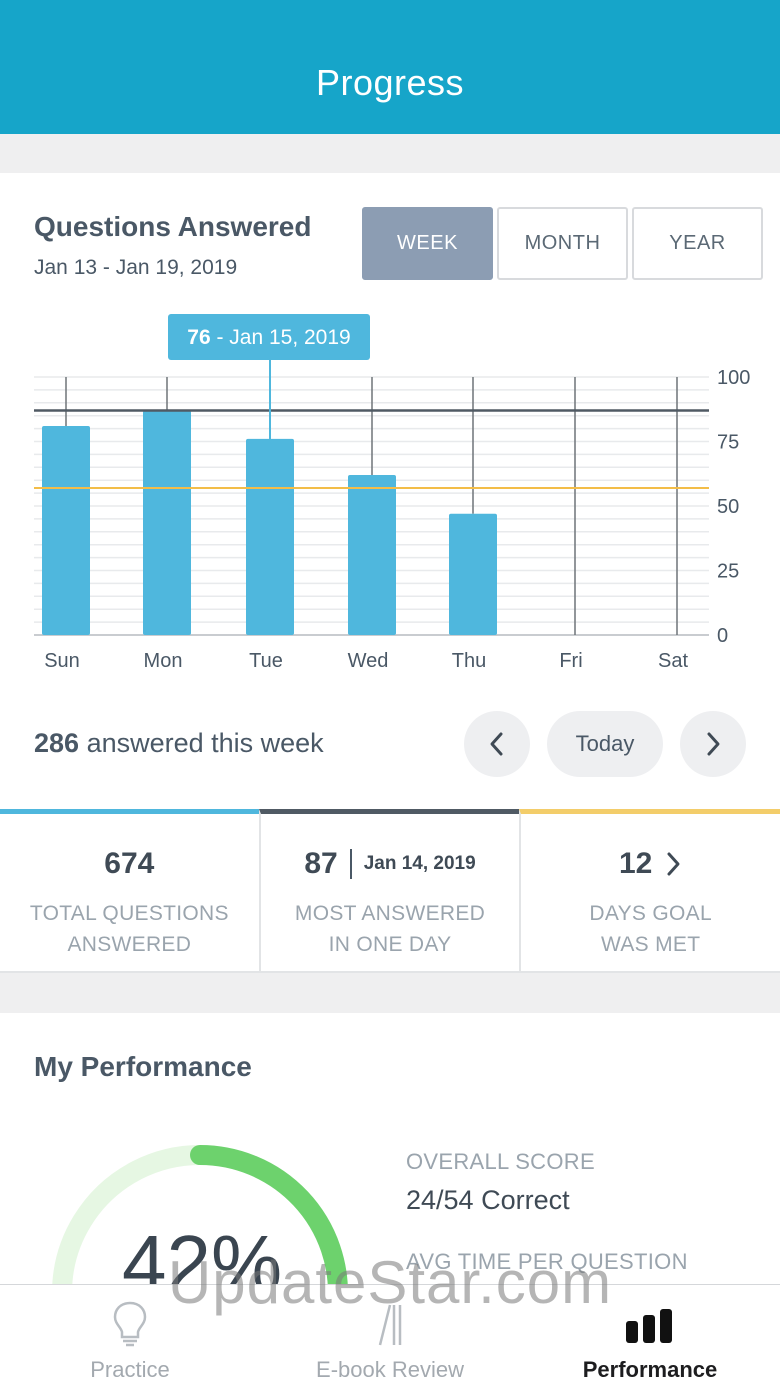  What do you see at coordinates (605, 744) in the screenshot?
I see `today-button: Today` at bounding box center [605, 744].